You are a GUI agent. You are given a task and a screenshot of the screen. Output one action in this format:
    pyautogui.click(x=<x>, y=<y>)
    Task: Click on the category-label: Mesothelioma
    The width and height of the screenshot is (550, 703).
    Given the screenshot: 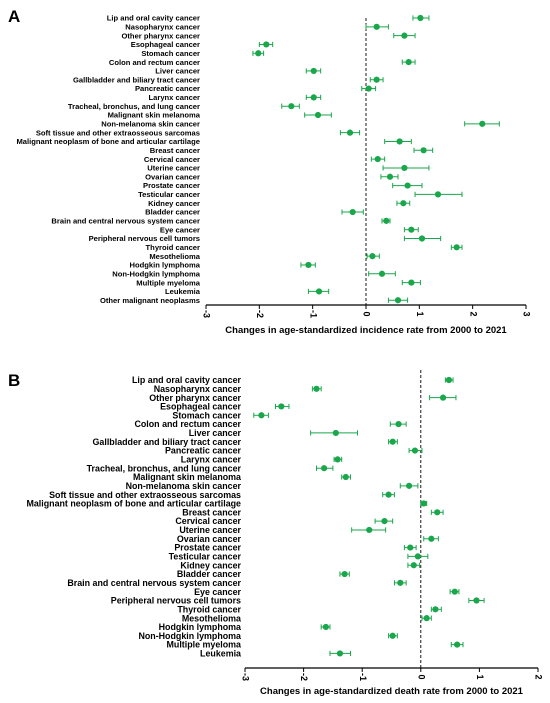 What is the action you would take?
    pyautogui.click(x=174, y=256)
    